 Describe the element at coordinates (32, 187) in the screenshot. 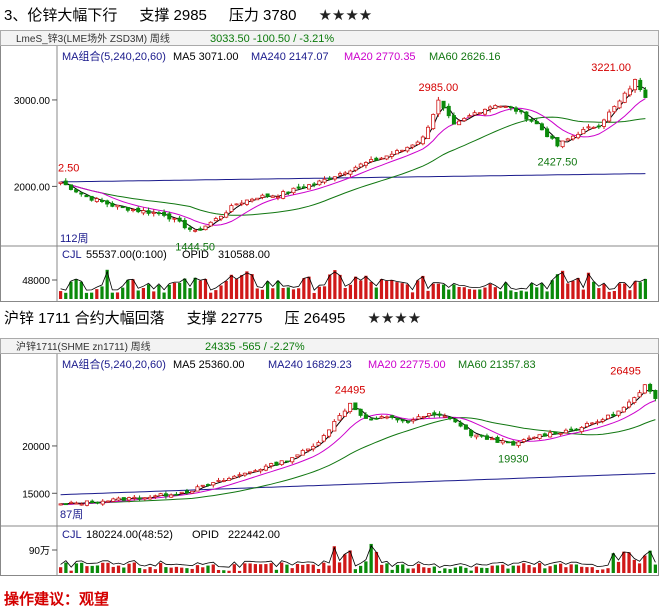

I see `y-tick-label: 2000.00` at that location.